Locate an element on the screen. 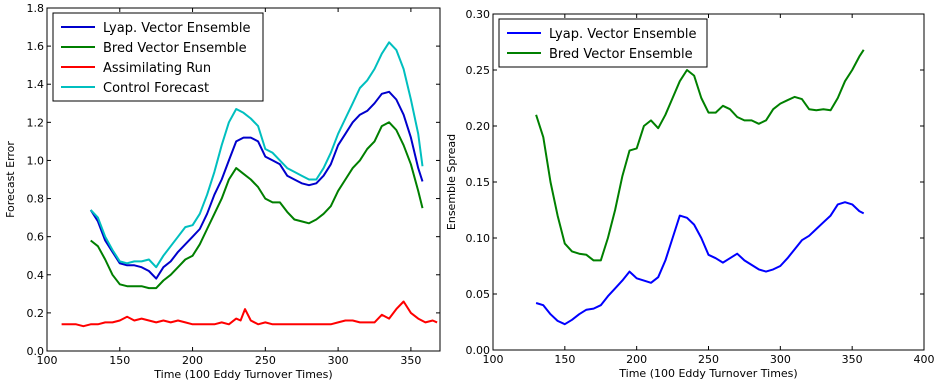  forecast-error-series-assimilating-run is located at coordinates (249, 314).